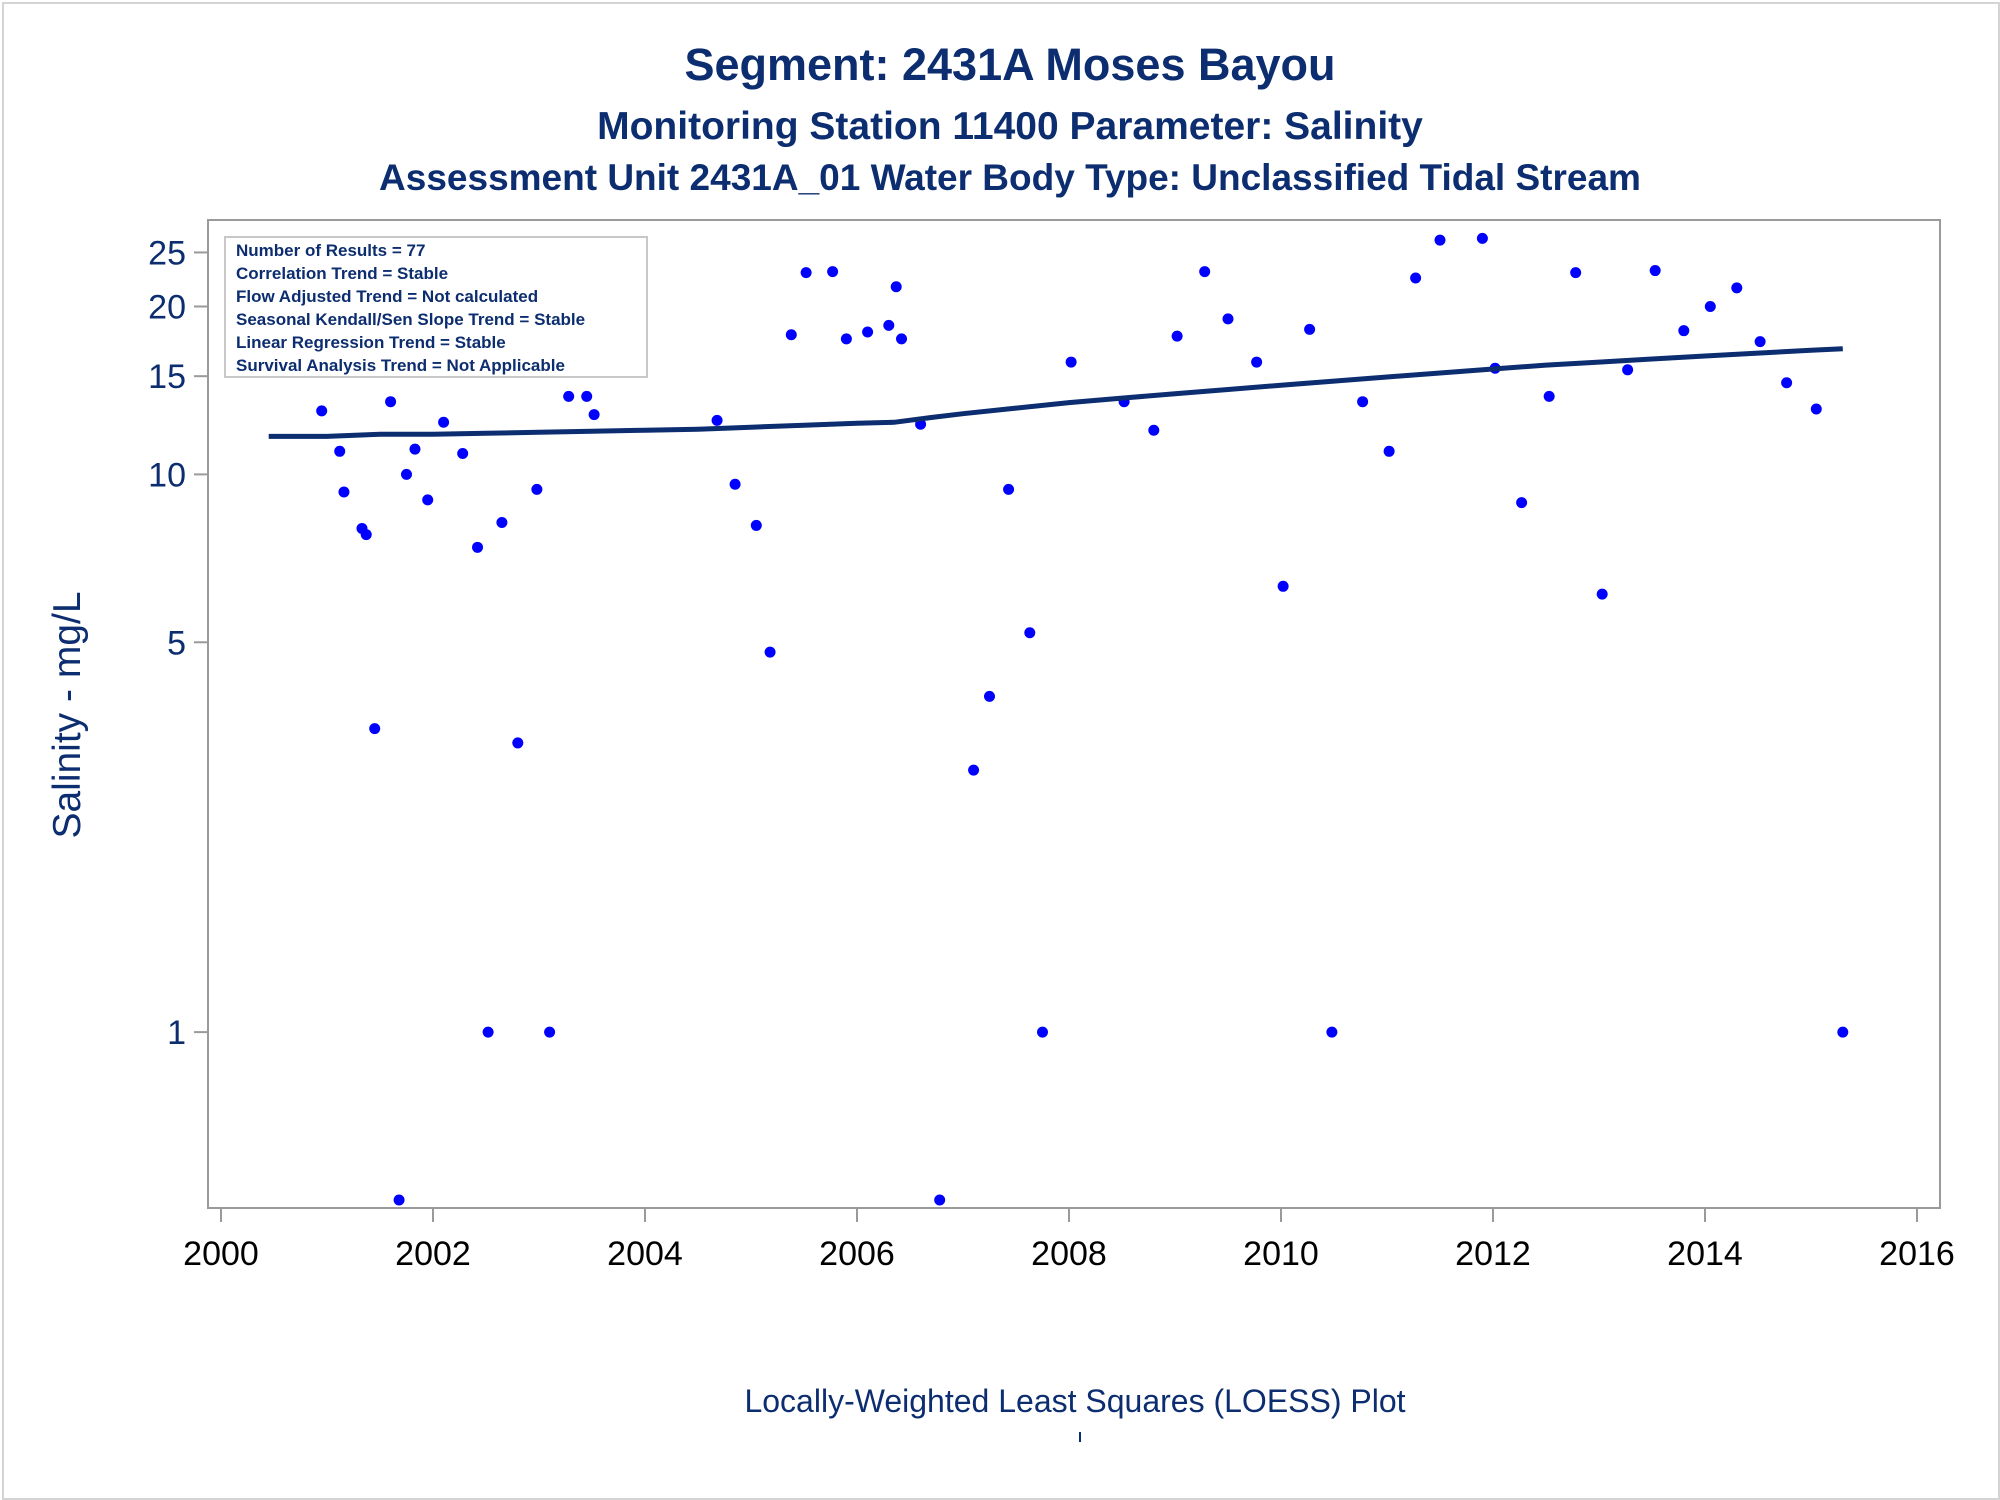  I want to click on x-tick-label: 2000, so click(221, 1254).